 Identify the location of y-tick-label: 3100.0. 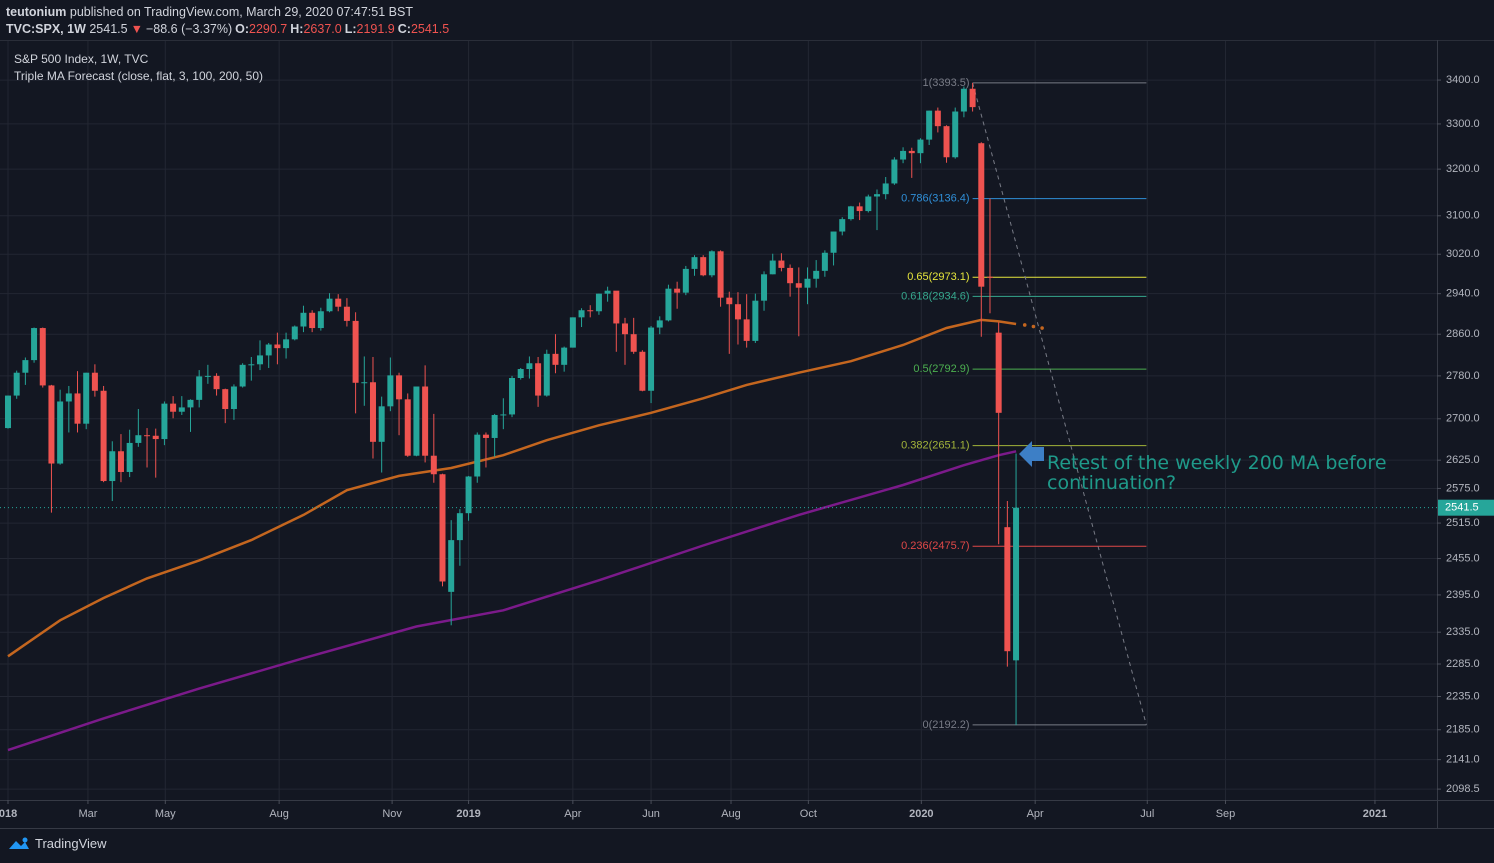
(1463, 216).